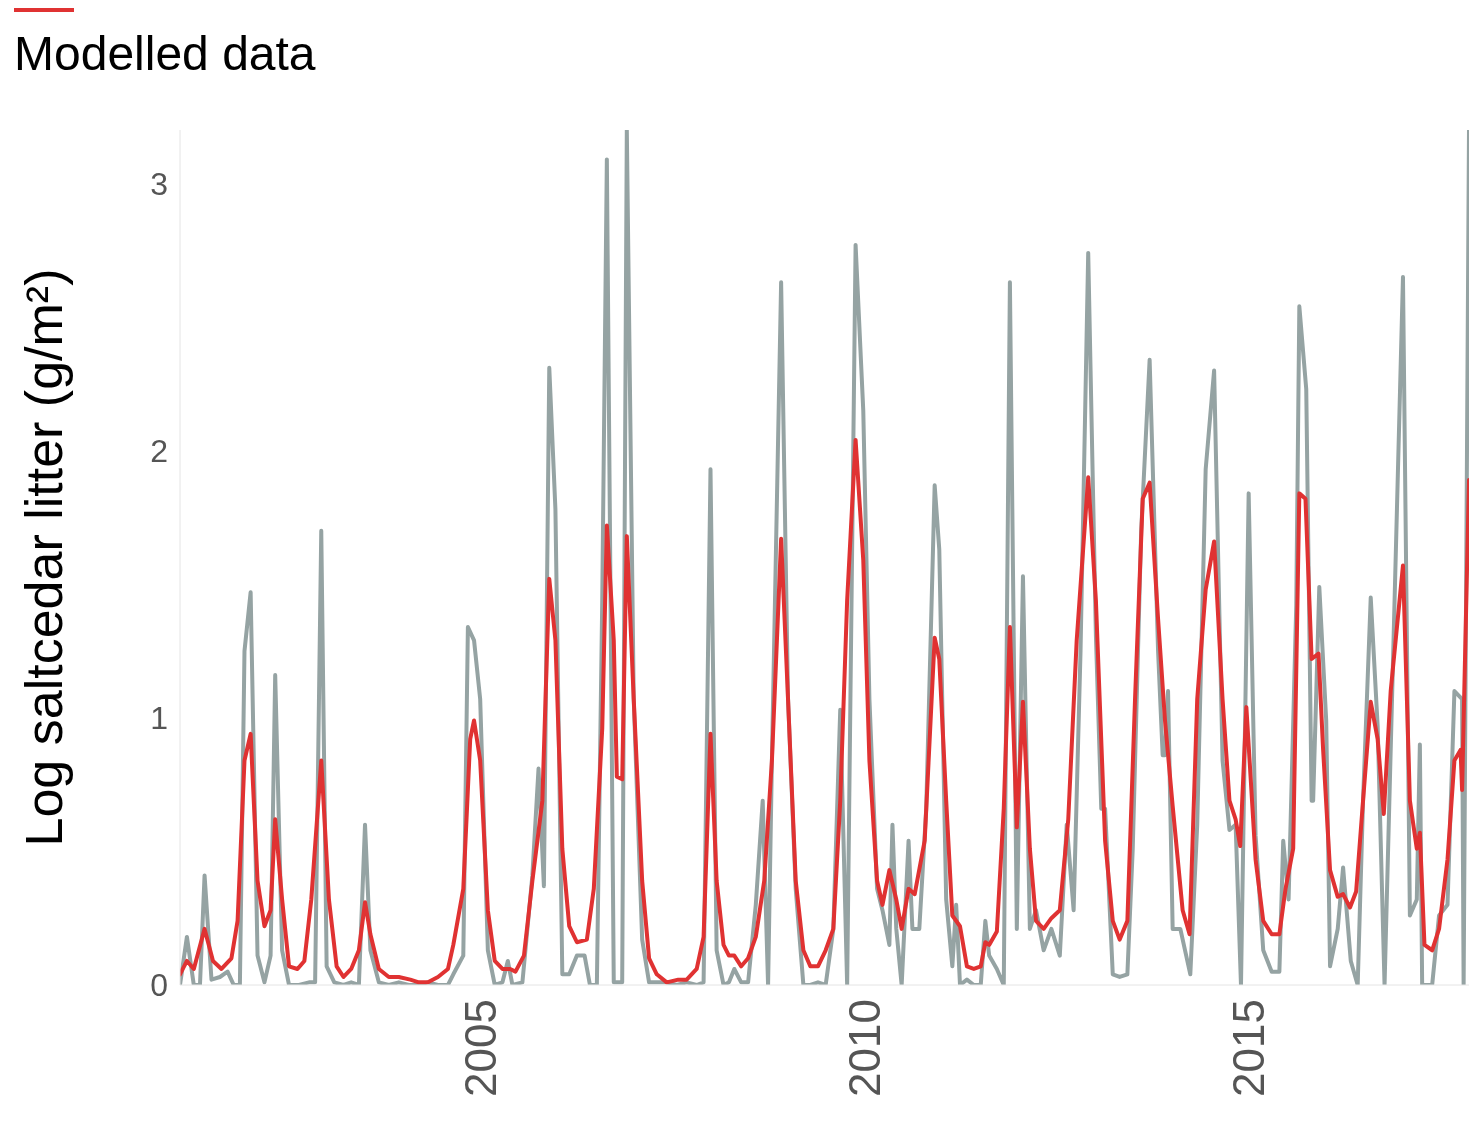 The height and width of the screenshot is (1146, 1477). Describe the element at coordinates (159, 718) in the screenshot. I see `y-tick-label: 1` at that location.